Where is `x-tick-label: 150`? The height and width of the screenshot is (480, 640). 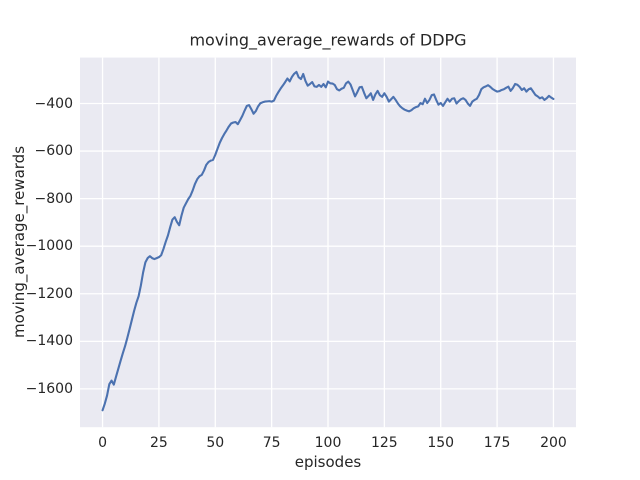 x-tick-label: 150 is located at coordinates (441, 443).